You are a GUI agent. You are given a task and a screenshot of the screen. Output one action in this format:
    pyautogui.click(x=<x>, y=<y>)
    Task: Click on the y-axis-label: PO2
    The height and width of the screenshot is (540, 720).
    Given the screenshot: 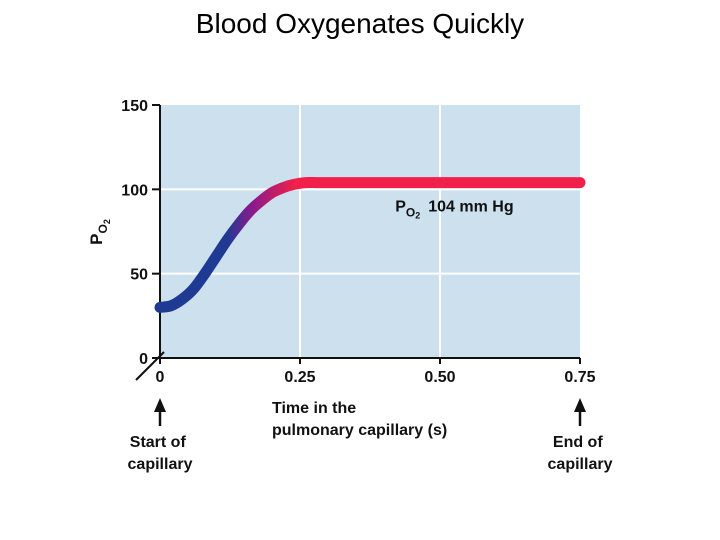 What is the action you would take?
    pyautogui.click(x=99, y=232)
    